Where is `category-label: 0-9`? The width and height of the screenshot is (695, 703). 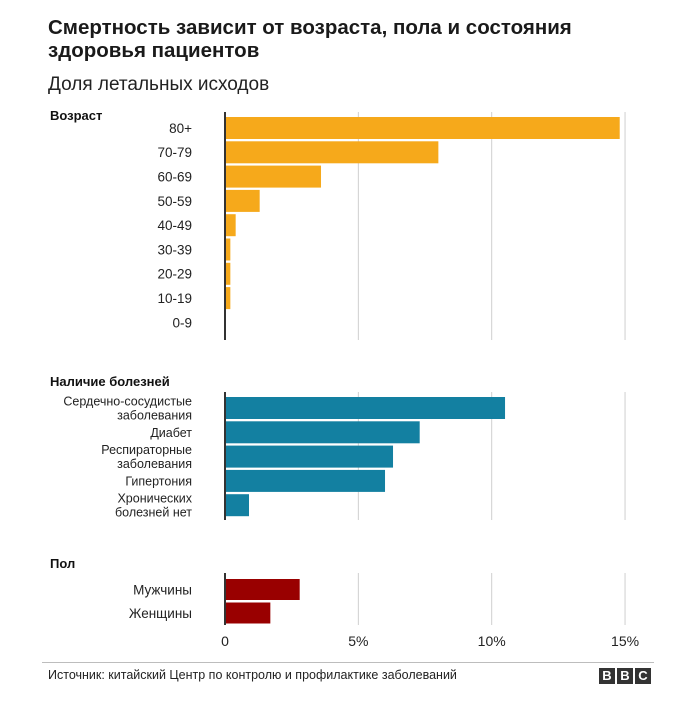 category-label: 0-9 is located at coordinates (182, 322).